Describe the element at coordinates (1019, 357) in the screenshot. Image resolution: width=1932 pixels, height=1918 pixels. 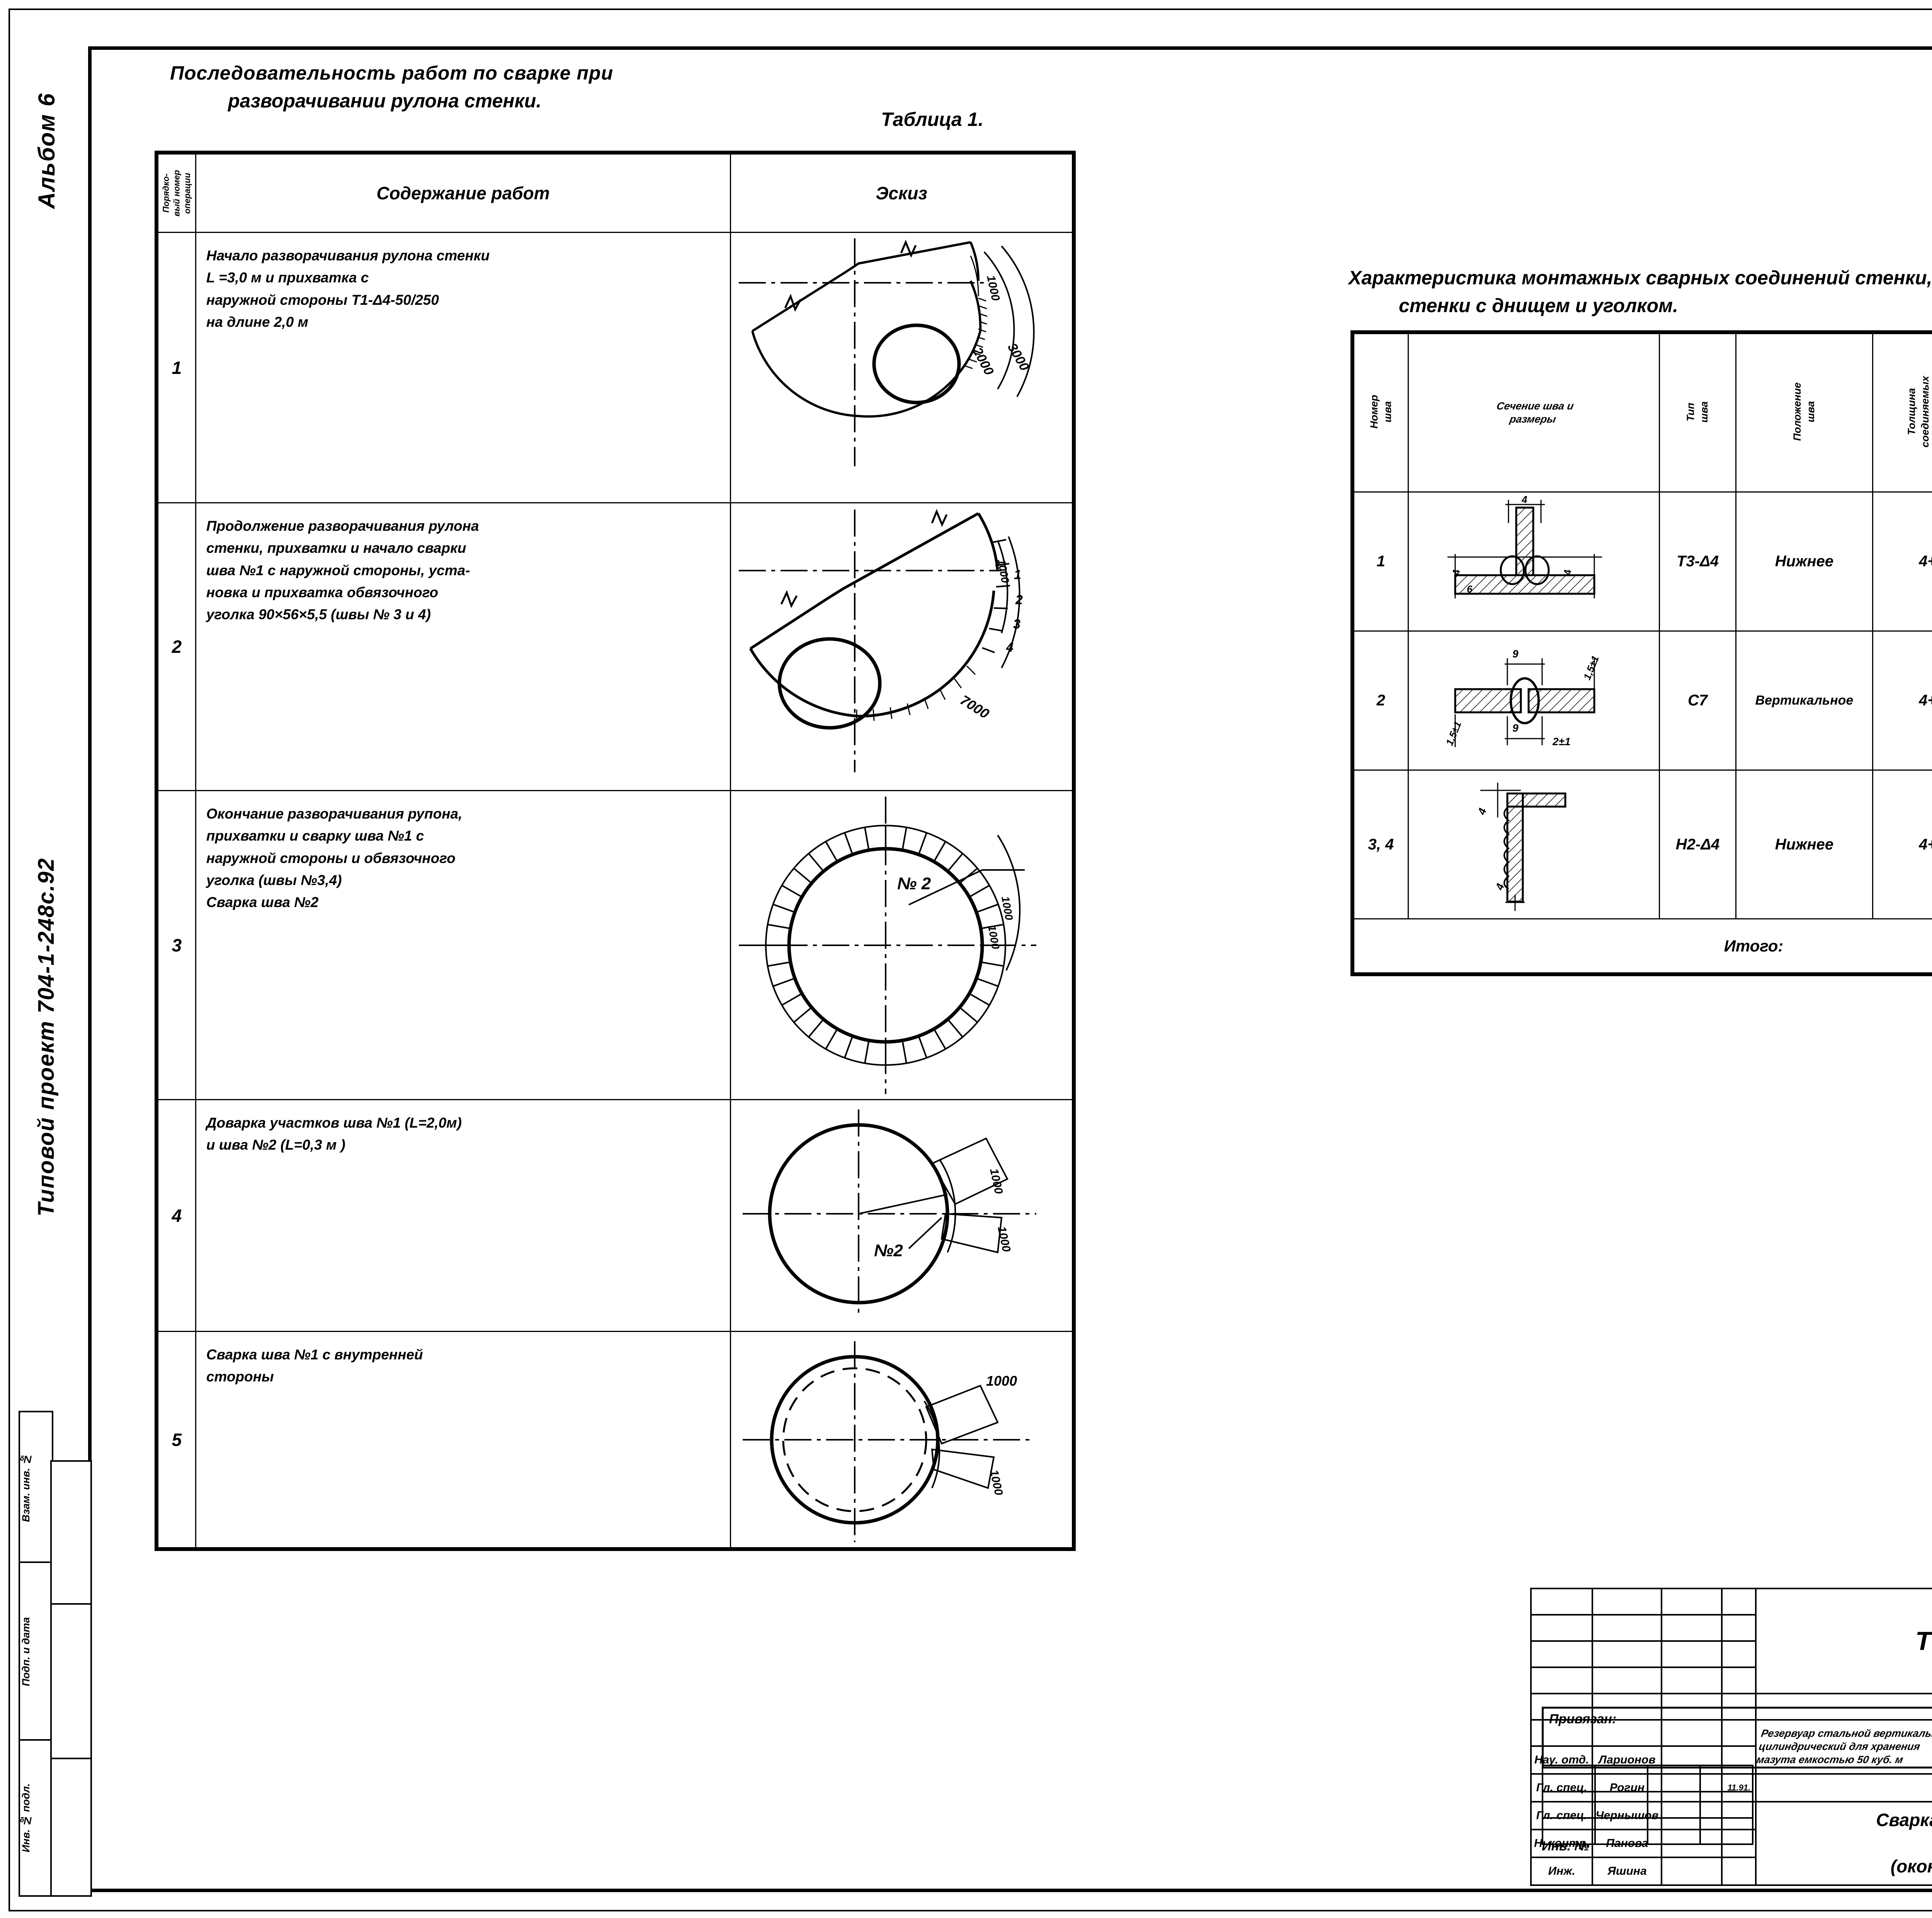
I see `sketch-dim-3000: 3000` at that location.